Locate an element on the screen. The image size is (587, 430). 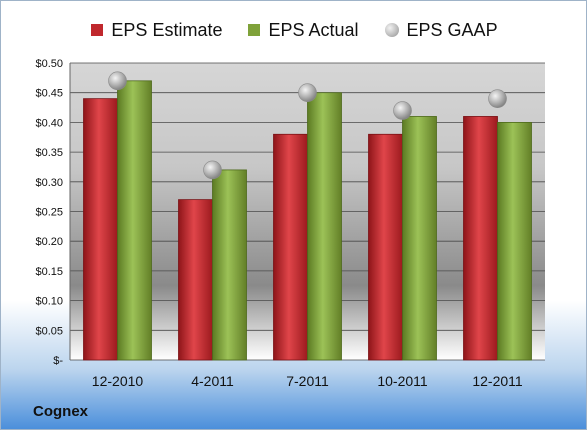
legend-swatch-actual is located at coordinates (254, 30).